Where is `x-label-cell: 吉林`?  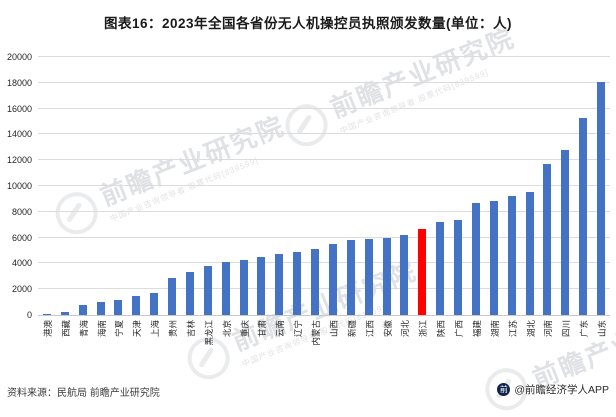 x-label-cell: 吉林 is located at coordinates (190, 348).